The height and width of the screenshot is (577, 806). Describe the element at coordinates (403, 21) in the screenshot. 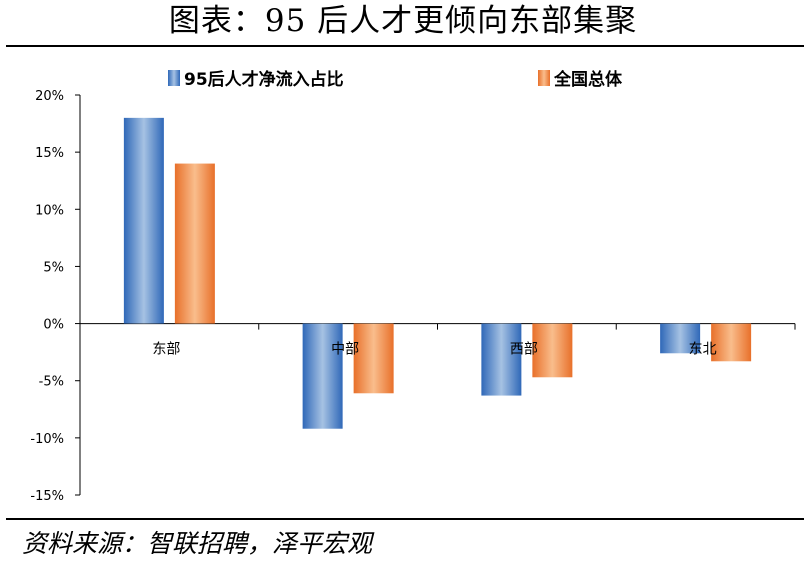

I see `page-title: 图表：95 后人才更倾向东部集聚` at that location.